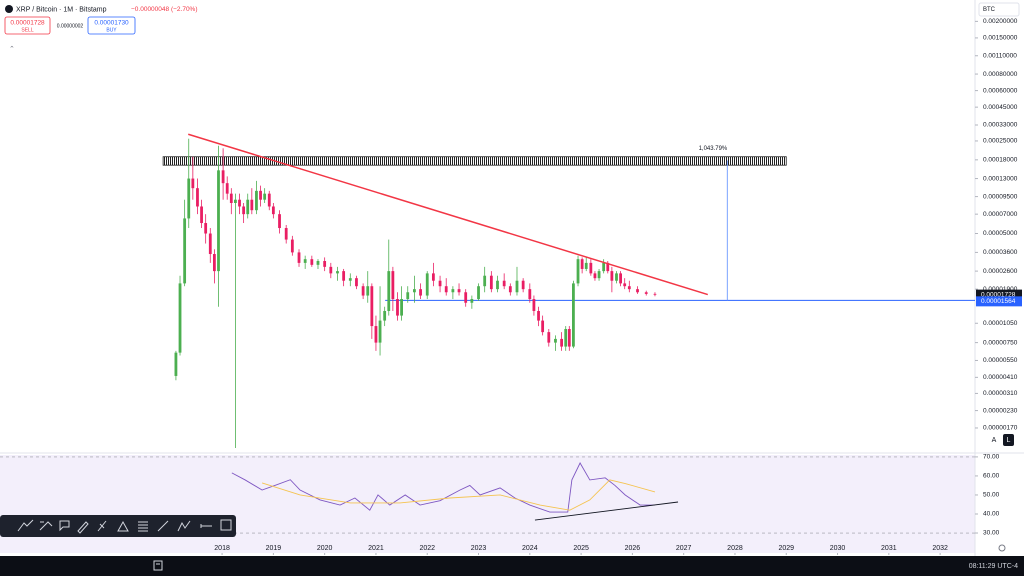 This screenshot has width=1024, height=581. I want to click on tool-line, so click(163, 526).